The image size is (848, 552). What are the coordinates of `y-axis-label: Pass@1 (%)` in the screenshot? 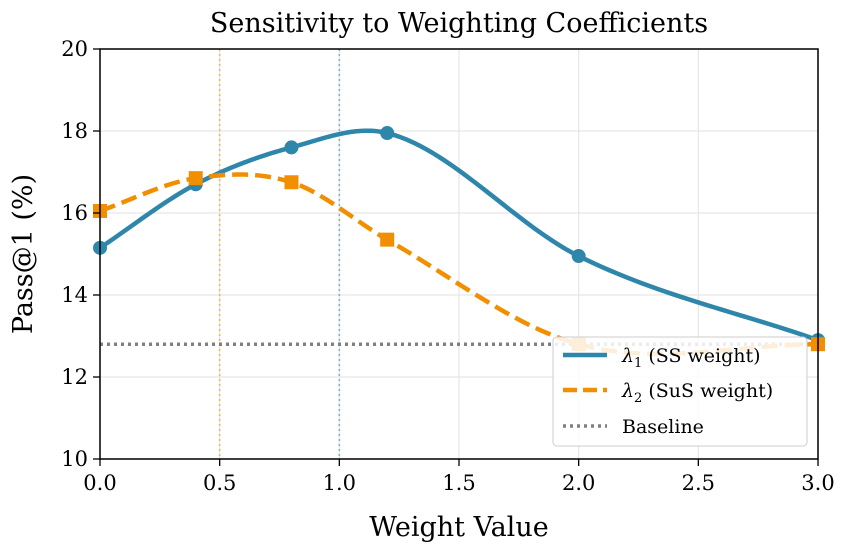 It's located at (23, 254).